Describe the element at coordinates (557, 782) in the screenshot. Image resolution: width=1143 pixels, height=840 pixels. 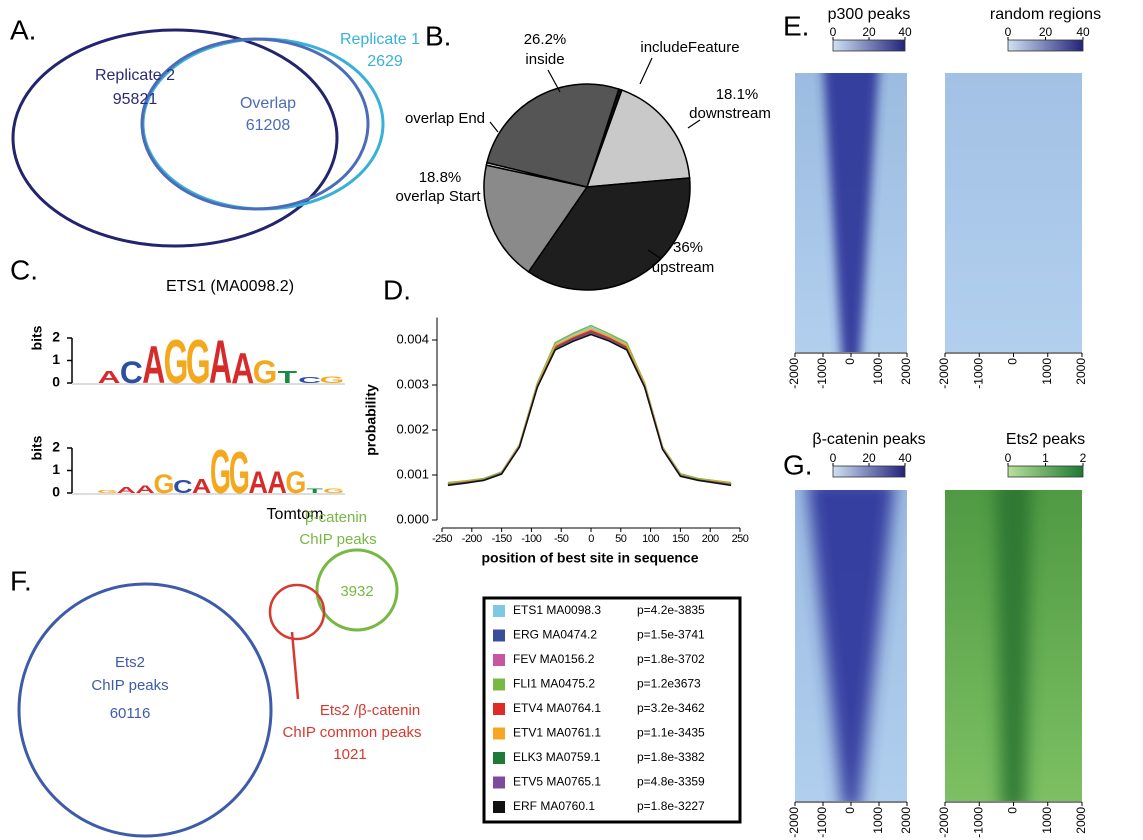
I see `legend-label: ETV5 MA0765.1` at that location.